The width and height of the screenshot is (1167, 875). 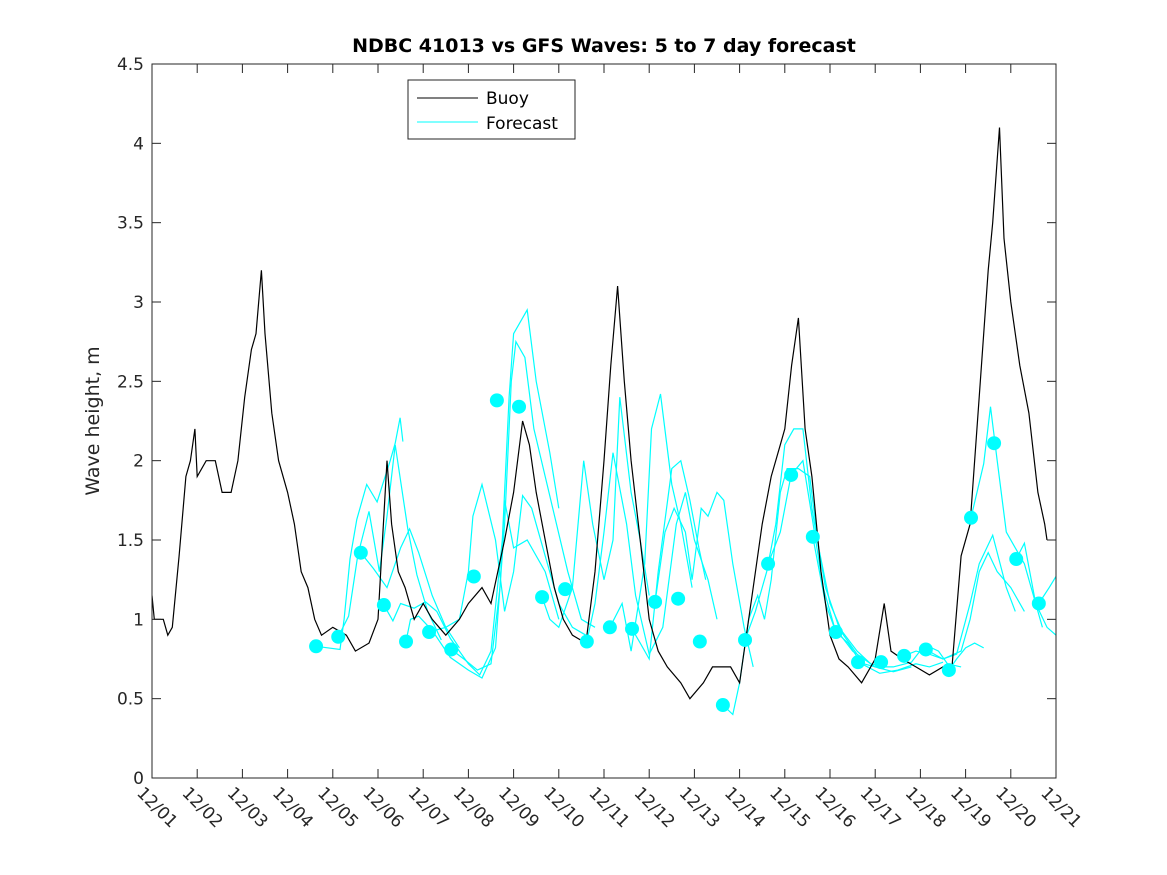 What do you see at coordinates (744, 807) in the screenshot?
I see `x-tick-label: 12/14` at bounding box center [744, 807].